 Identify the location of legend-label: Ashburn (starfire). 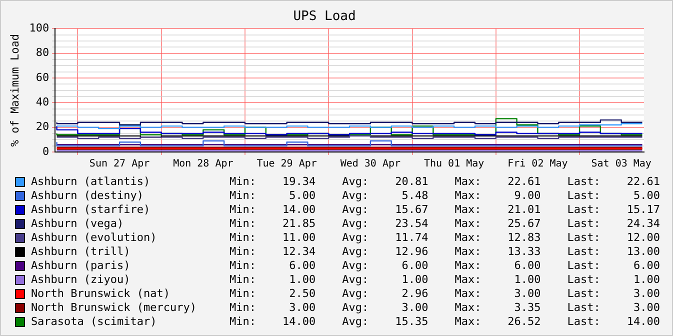
(91, 210).